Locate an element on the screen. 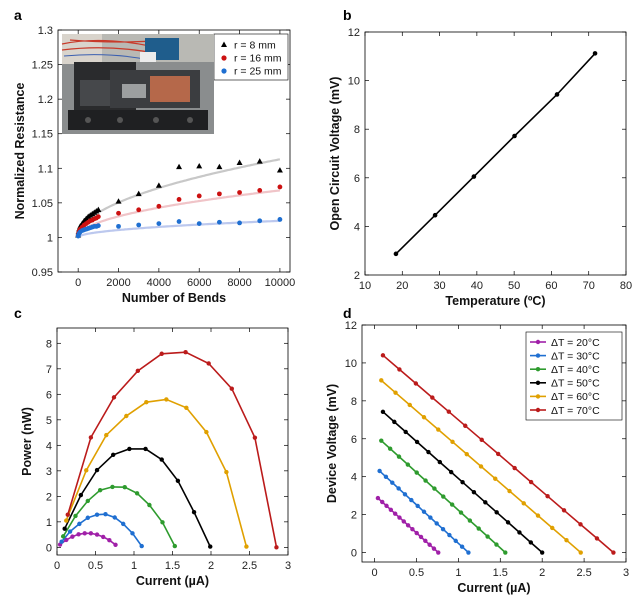 The width and height of the screenshot is (632, 600). x-axis-label: Current (µA) is located at coordinates (172, 581).